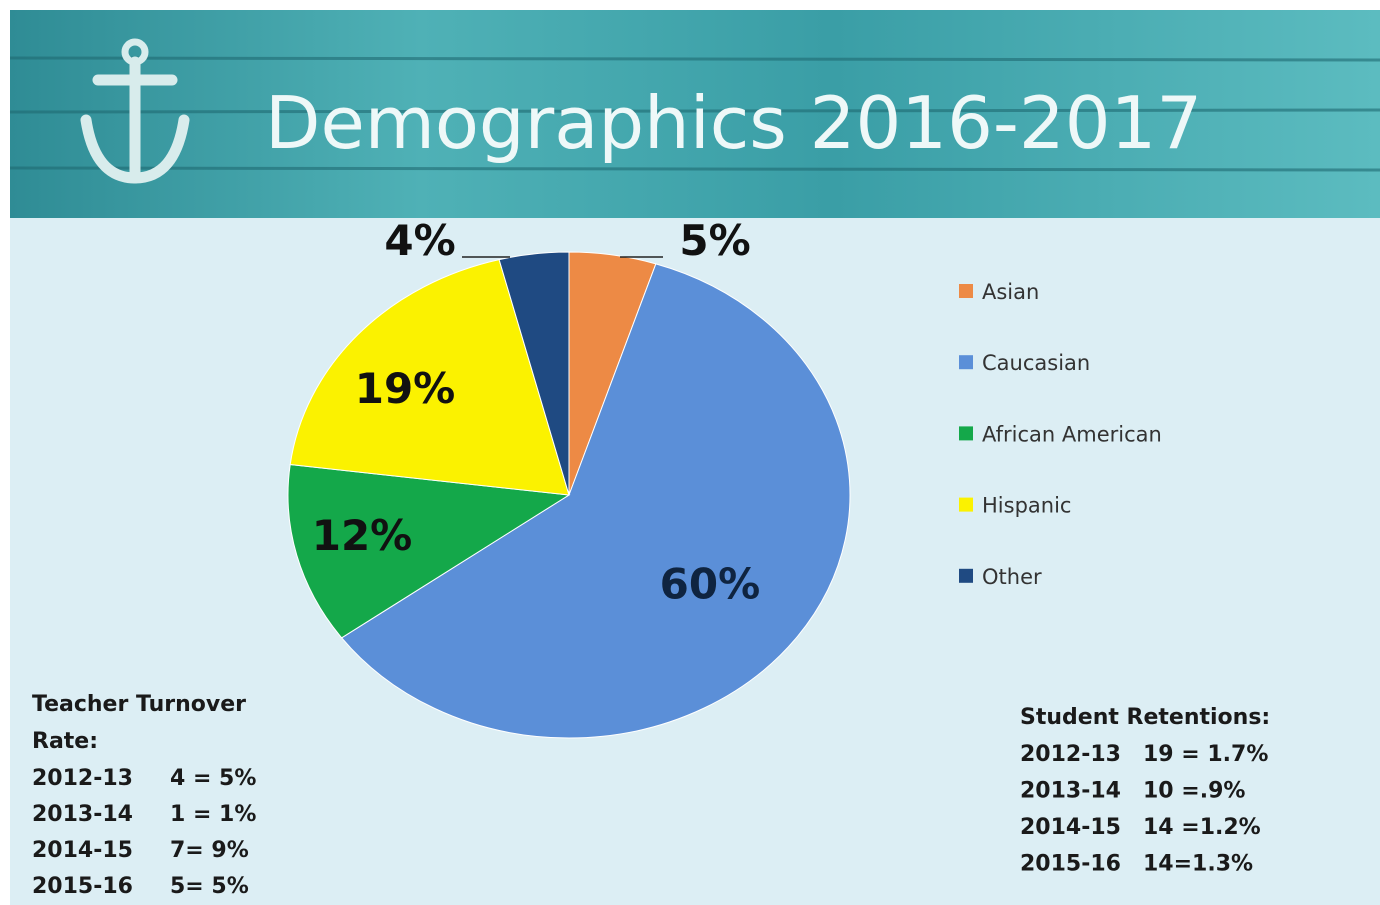 The image size is (1380, 905). I want to click on chart-title: Demographics 2016-2017, so click(733, 123).